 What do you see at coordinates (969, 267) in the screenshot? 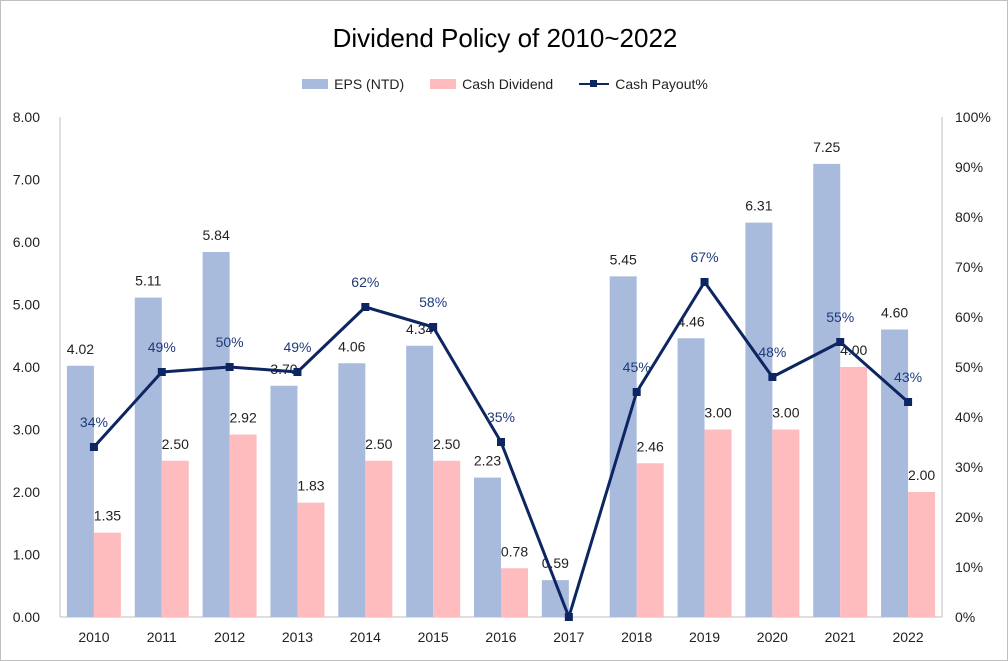
I see `y-right-tick-label: 70%` at bounding box center [969, 267].